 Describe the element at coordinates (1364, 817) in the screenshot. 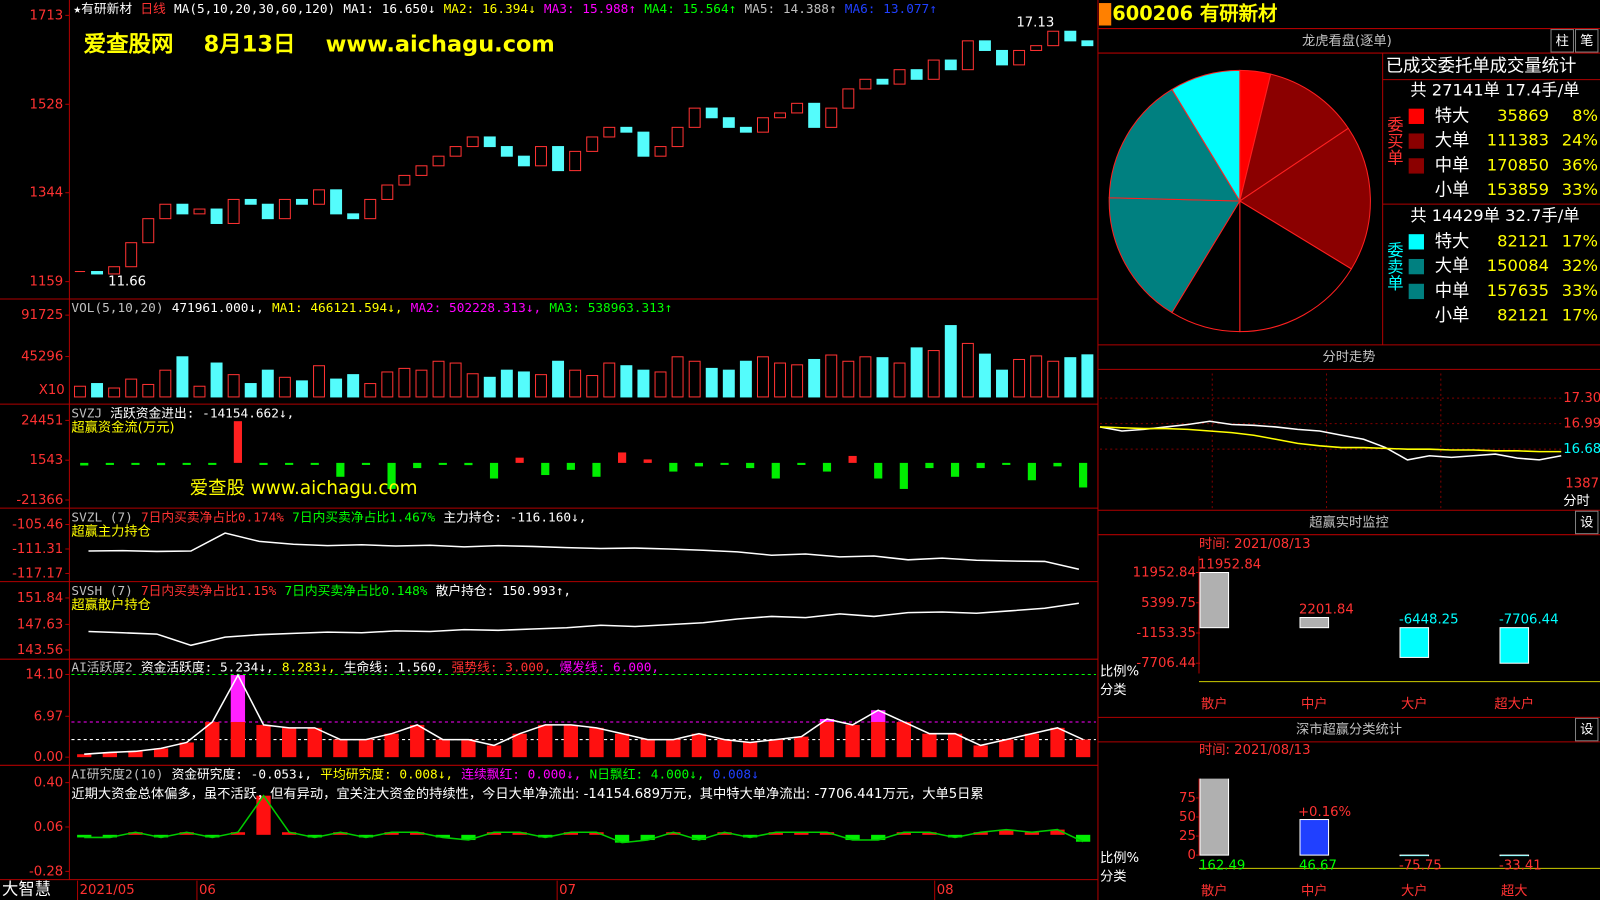

I see `bars` at that location.